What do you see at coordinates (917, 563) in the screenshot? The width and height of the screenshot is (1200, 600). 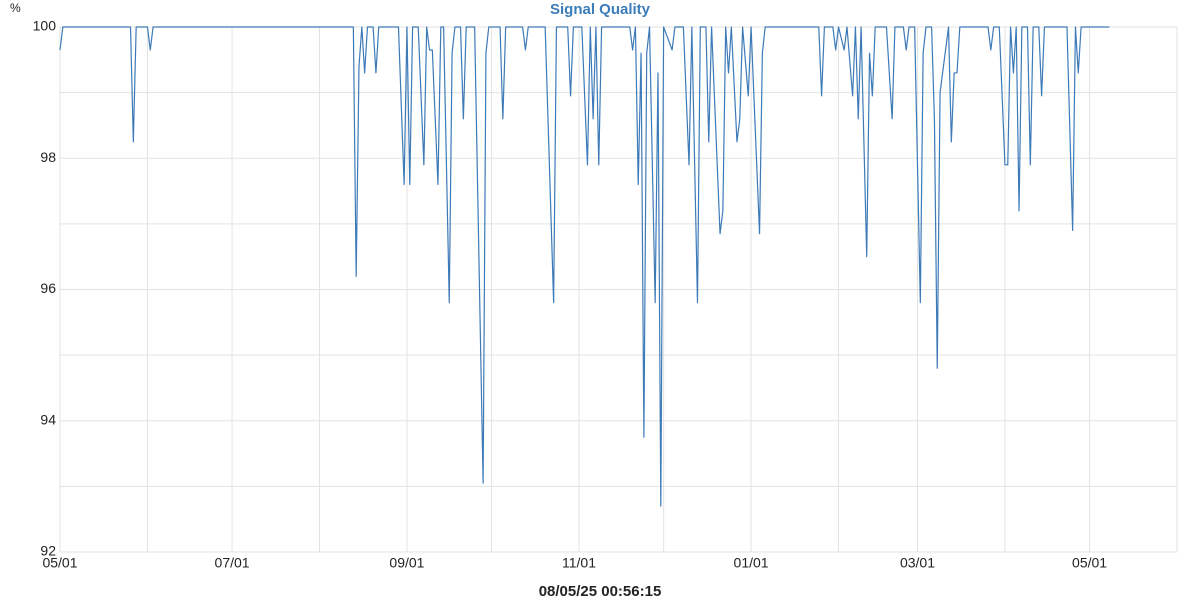 I see `x-tick-label: 03/01` at bounding box center [917, 563].